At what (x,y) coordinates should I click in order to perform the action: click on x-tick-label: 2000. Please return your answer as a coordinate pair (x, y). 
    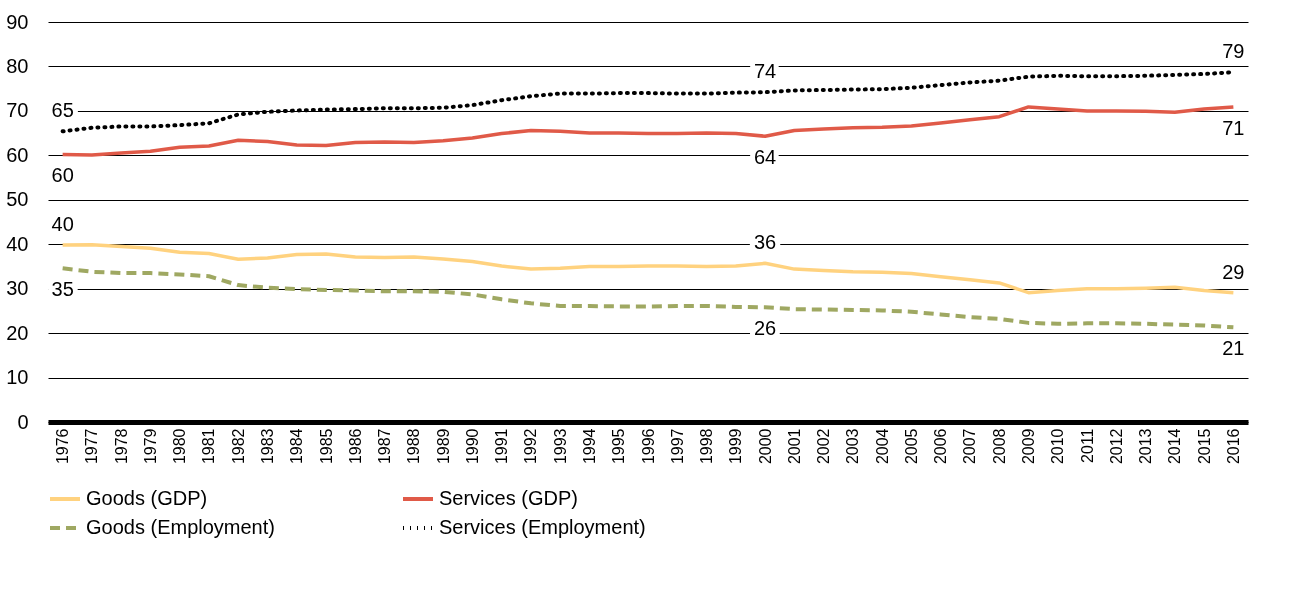
    Looking at the image, I should click on (765, 446).